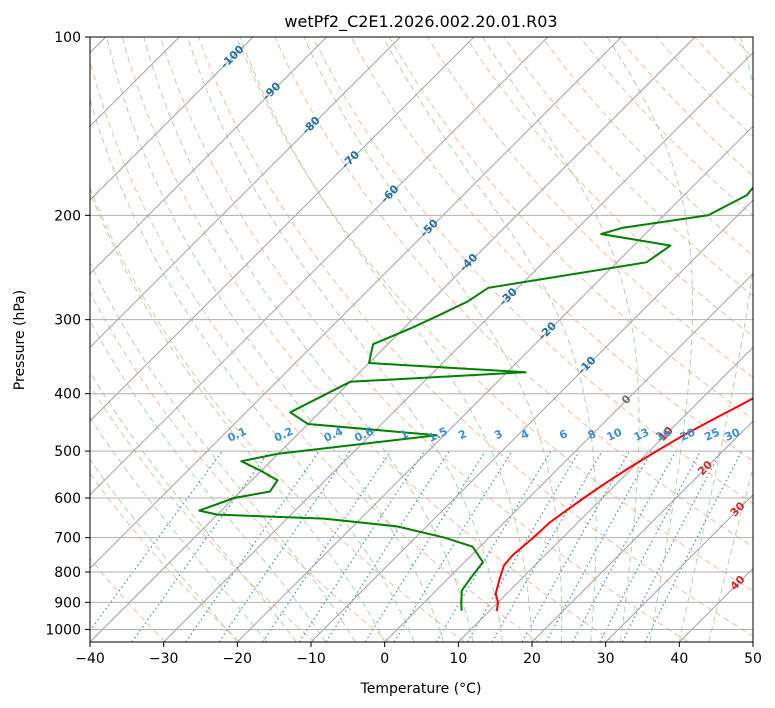 This screenshot has width=775, height=708. Describe the element at coordinates (283, 435) in the screenshot. I see `mixing-ratio-label: 0.2` at that location.